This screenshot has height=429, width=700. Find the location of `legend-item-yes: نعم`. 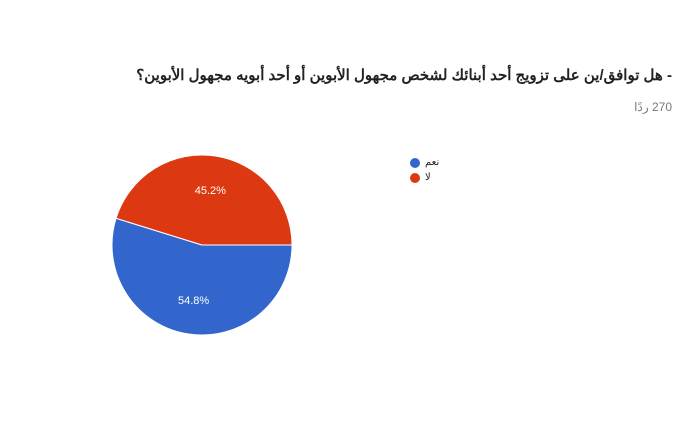

legend-item-yes: نعم is located at coordinates (424, 162).